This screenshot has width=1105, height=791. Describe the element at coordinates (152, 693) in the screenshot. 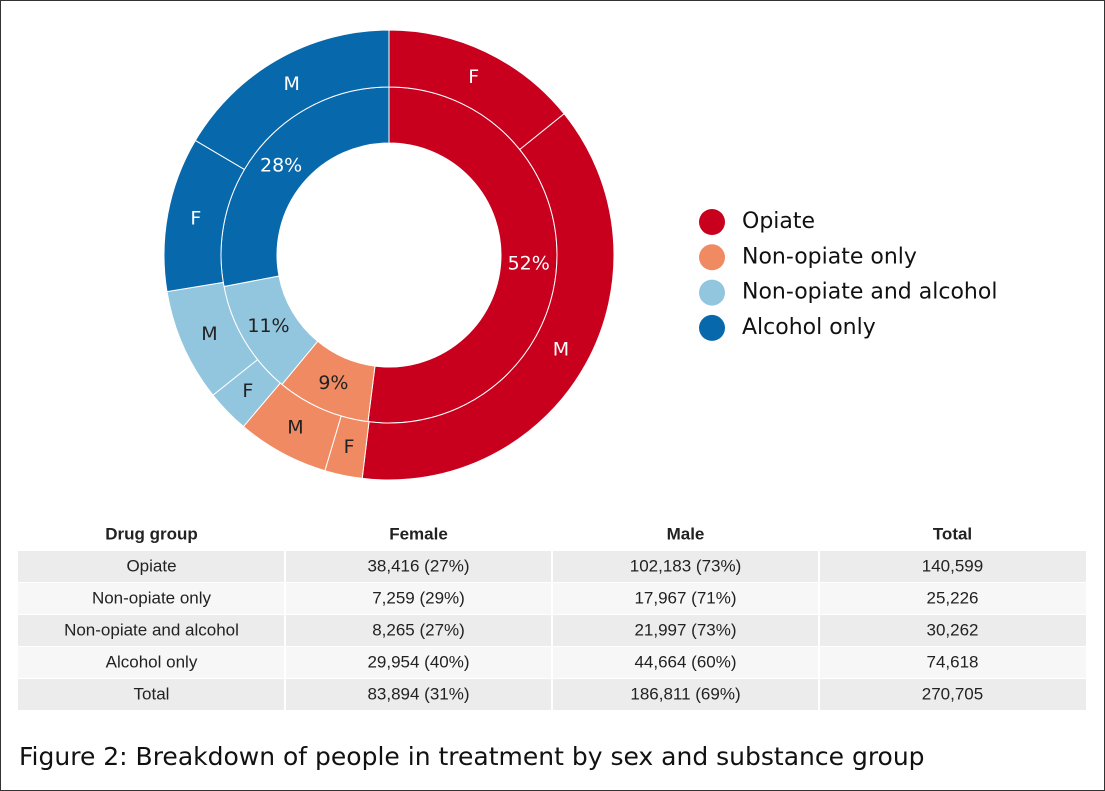

I see `table-cell: Total` at that location.